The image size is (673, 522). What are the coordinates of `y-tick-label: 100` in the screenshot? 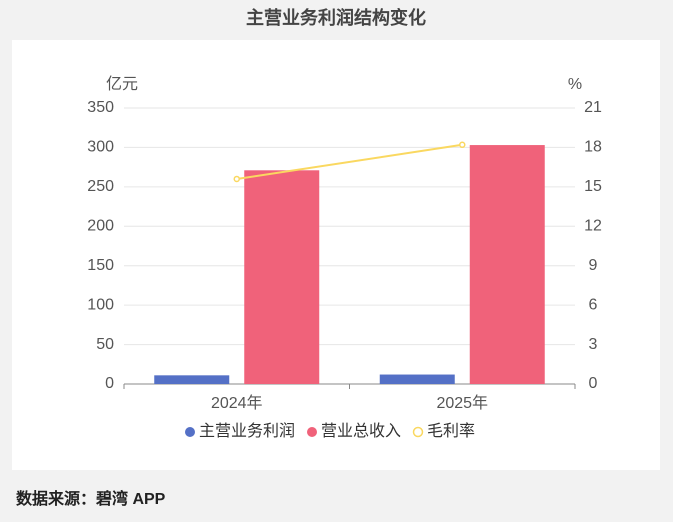 It's located at (100, 304).